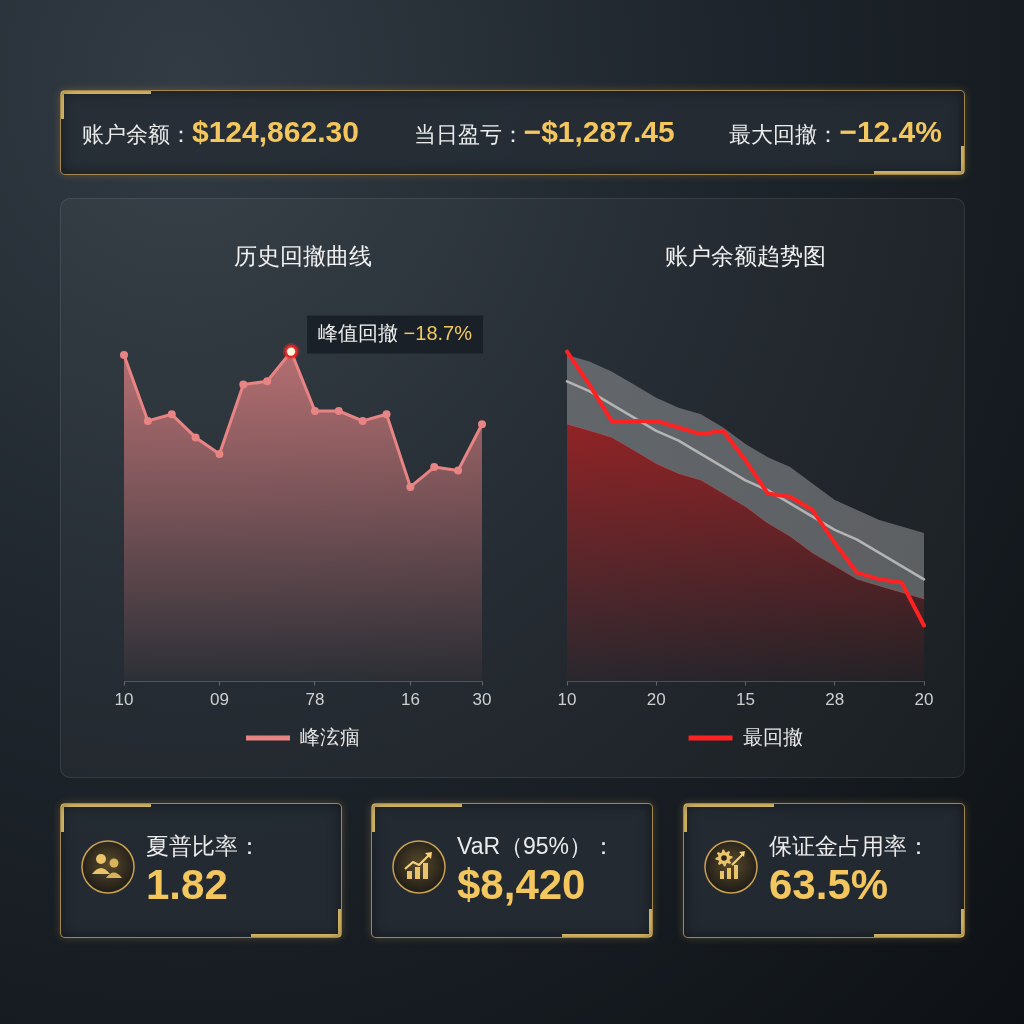 The width and height of the screenshot is (1024, 1024). I want to click on text: −12.4%, so click(890, 132).